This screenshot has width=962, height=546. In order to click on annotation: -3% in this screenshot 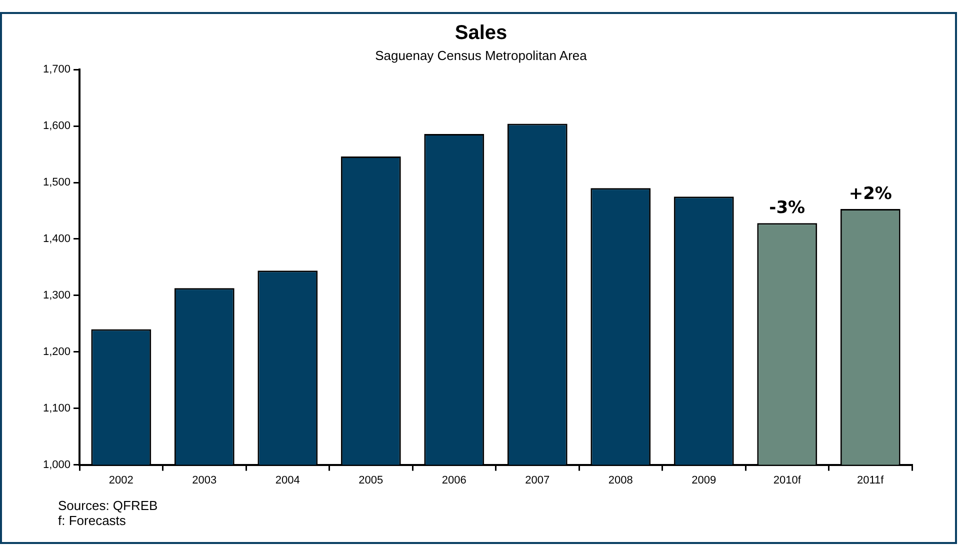, I will do `click(787, 208)`.